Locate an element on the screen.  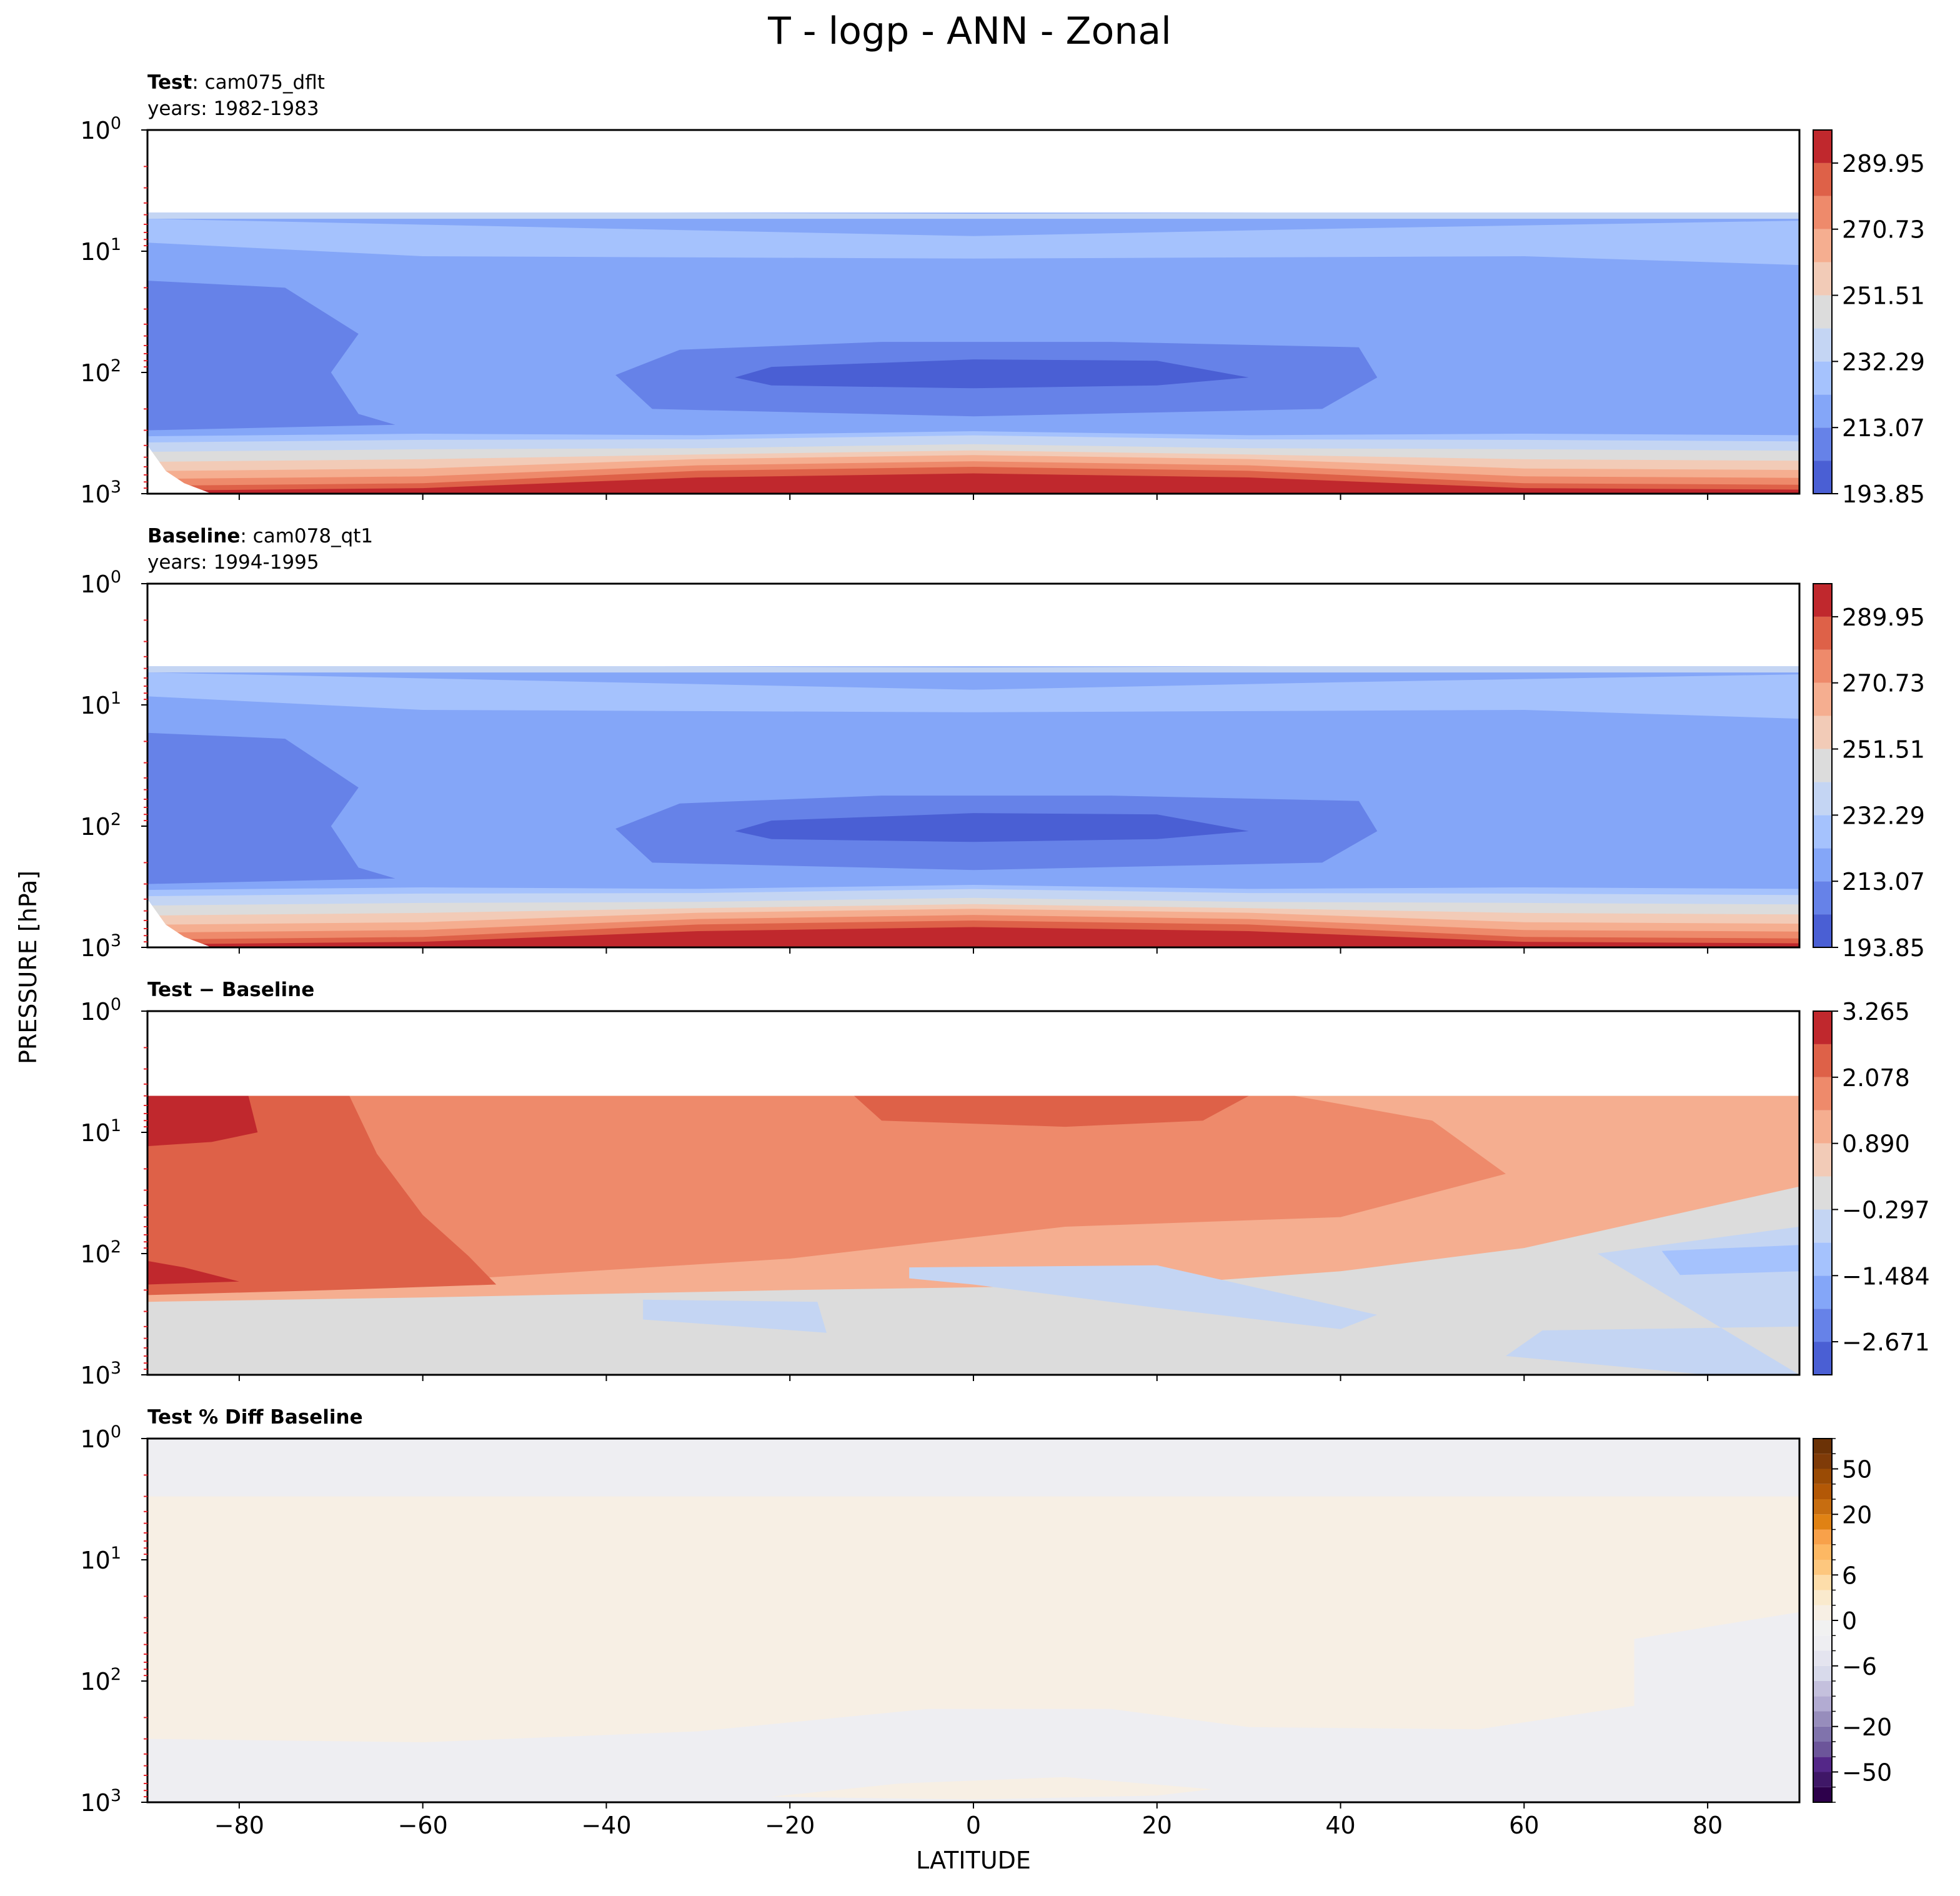
panel-title-bold: Test % Diff Baseline is located at coordinates (255, 1418).